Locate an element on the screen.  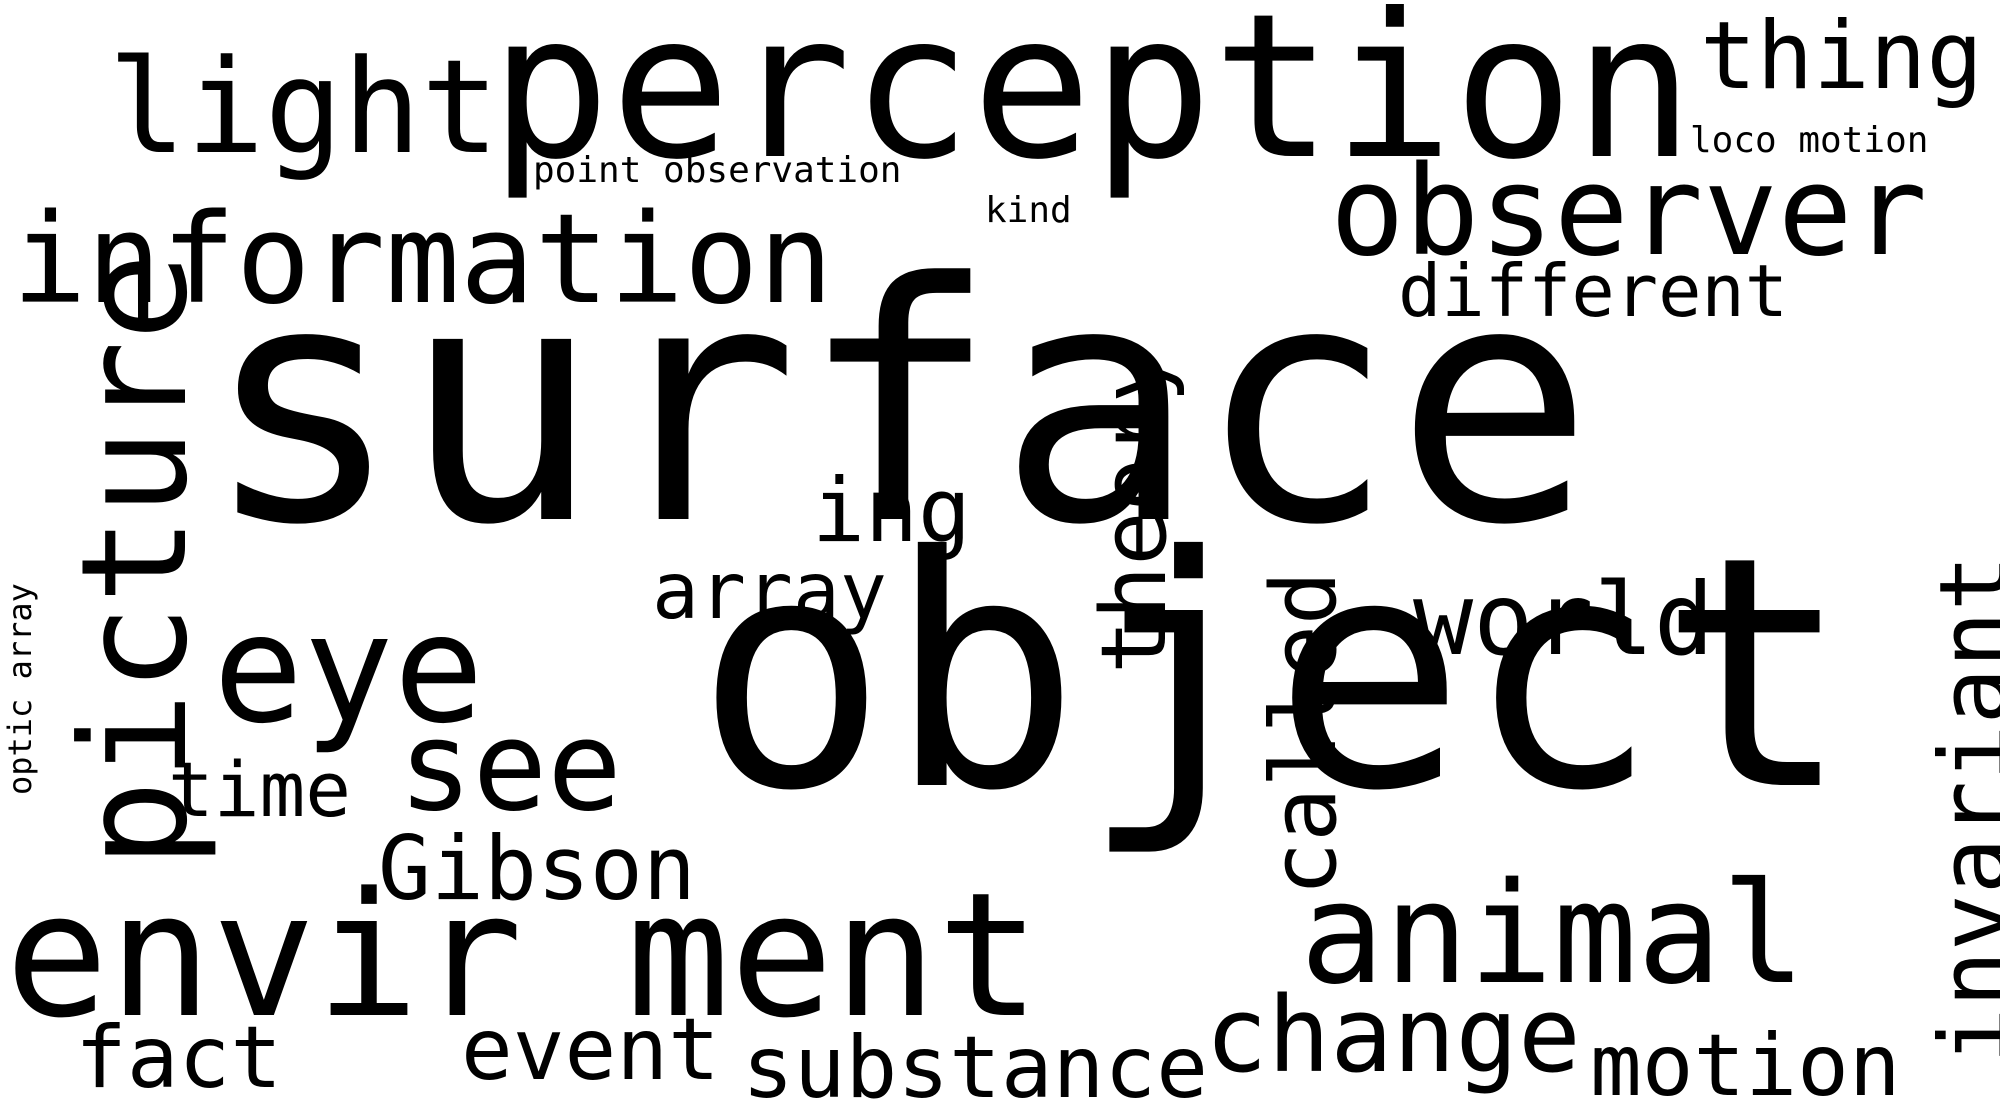
word-light: light is located at coordinates (304, 107).